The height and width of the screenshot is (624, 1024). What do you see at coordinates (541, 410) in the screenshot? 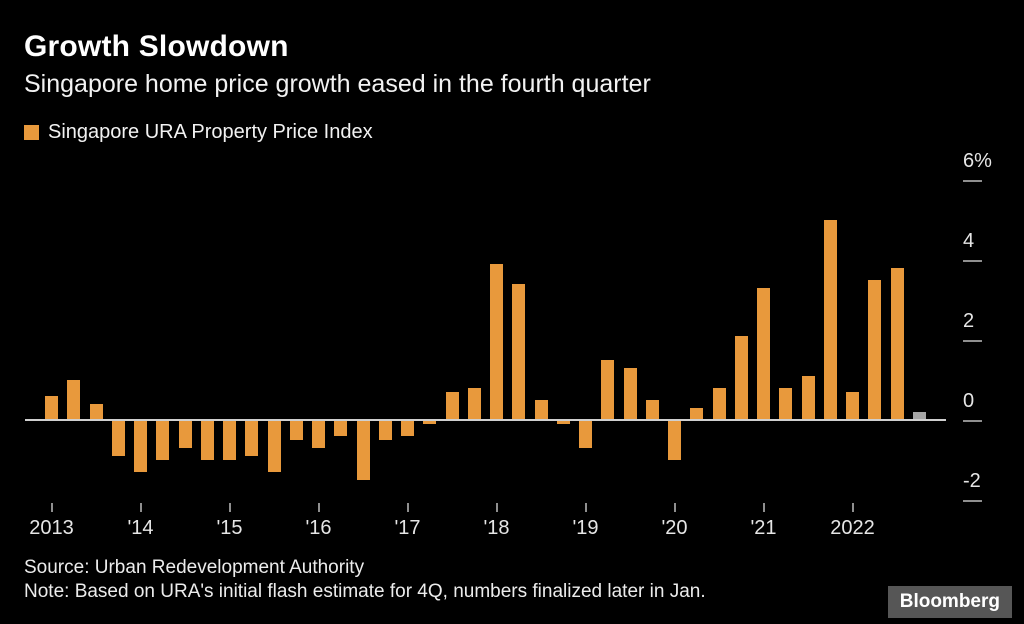
I see `bar-2018-q3` at bounding box center [541, 410].